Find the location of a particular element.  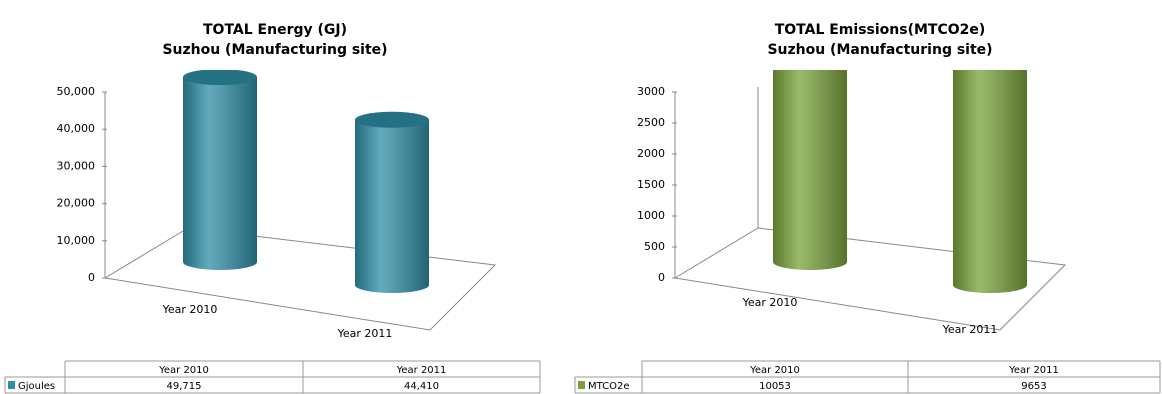

chart-title: TOTAL Energy (GJ) is located at coordinates (275, 30).